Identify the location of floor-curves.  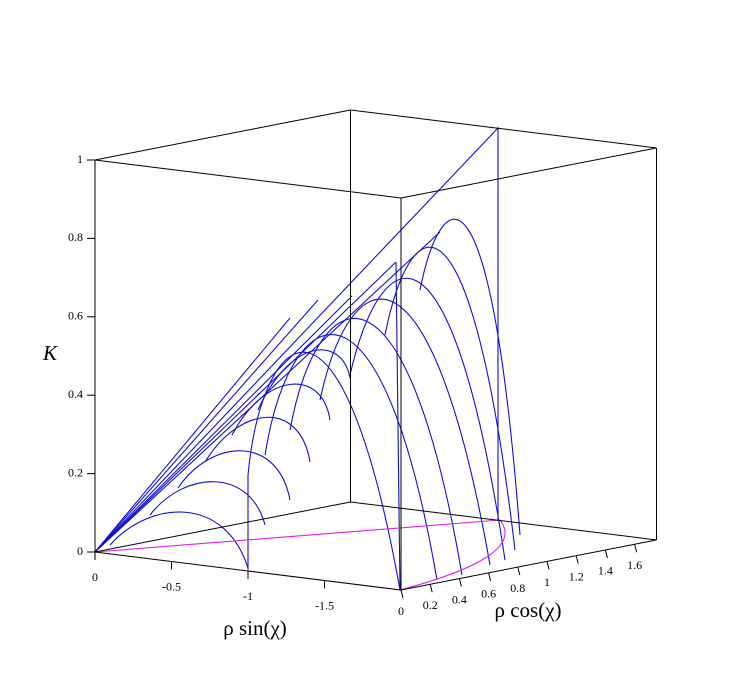
(300, 555).